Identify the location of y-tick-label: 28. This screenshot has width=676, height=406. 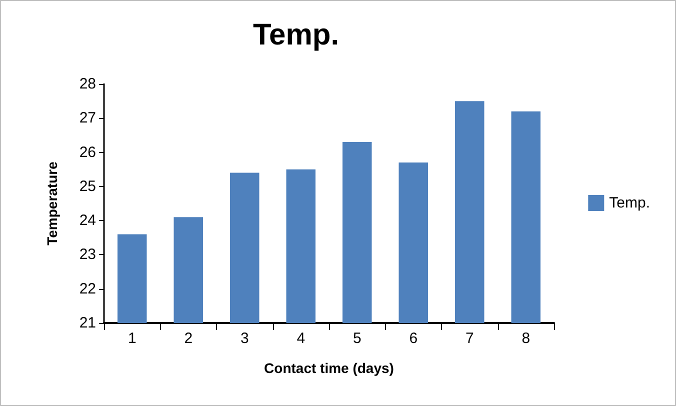
(87, 84).